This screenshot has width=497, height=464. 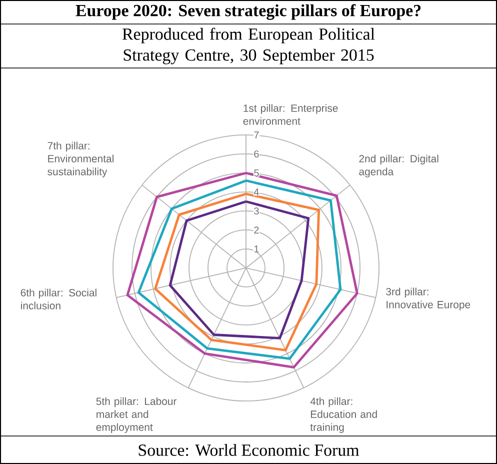 I want to click on y-tick-label: 3, so click(x=256, y=211).